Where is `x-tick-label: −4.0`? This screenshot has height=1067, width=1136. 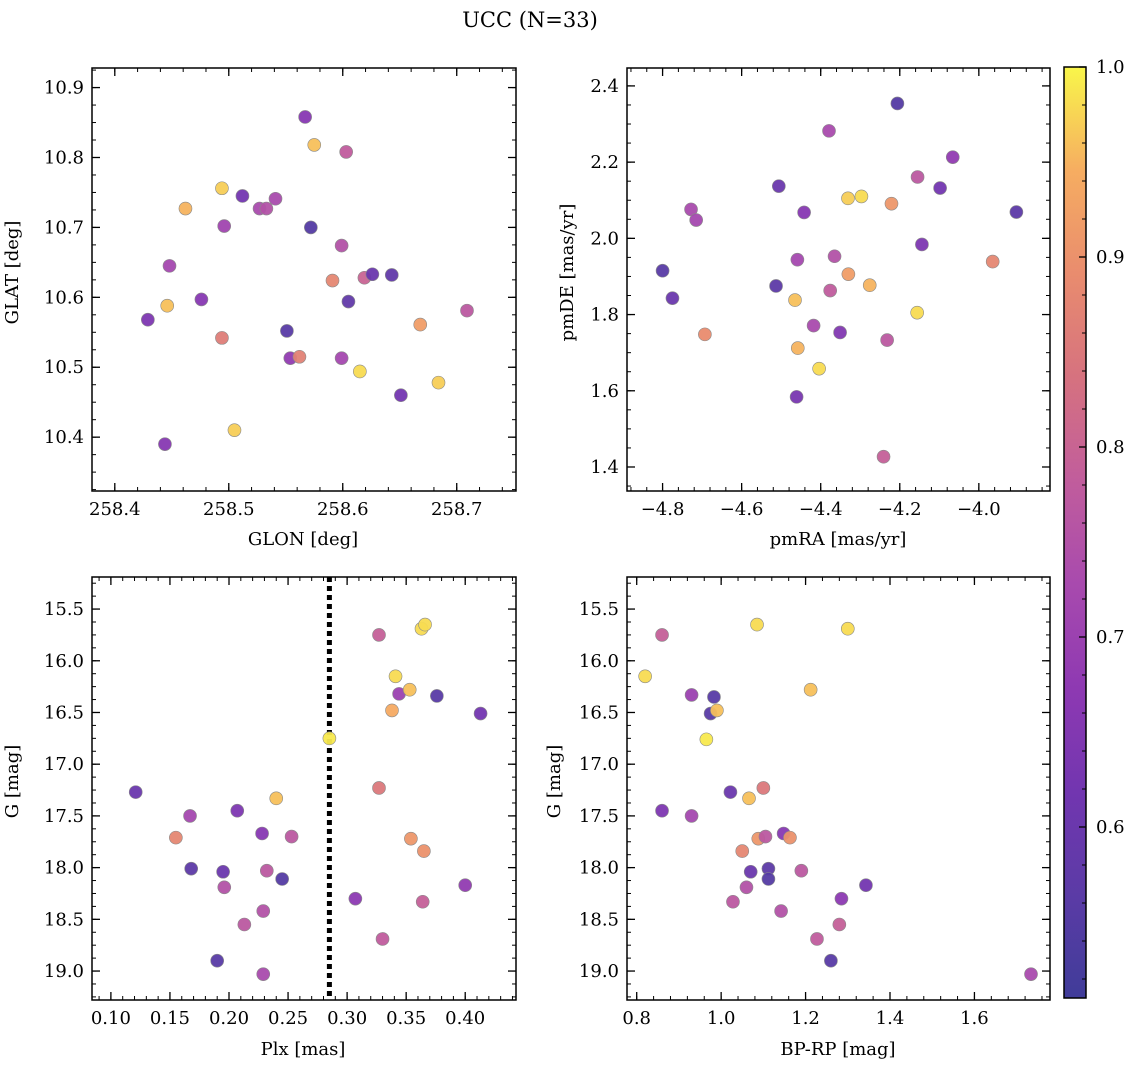
x-tick-label: −4.0 is located at coordinates (979, 509).